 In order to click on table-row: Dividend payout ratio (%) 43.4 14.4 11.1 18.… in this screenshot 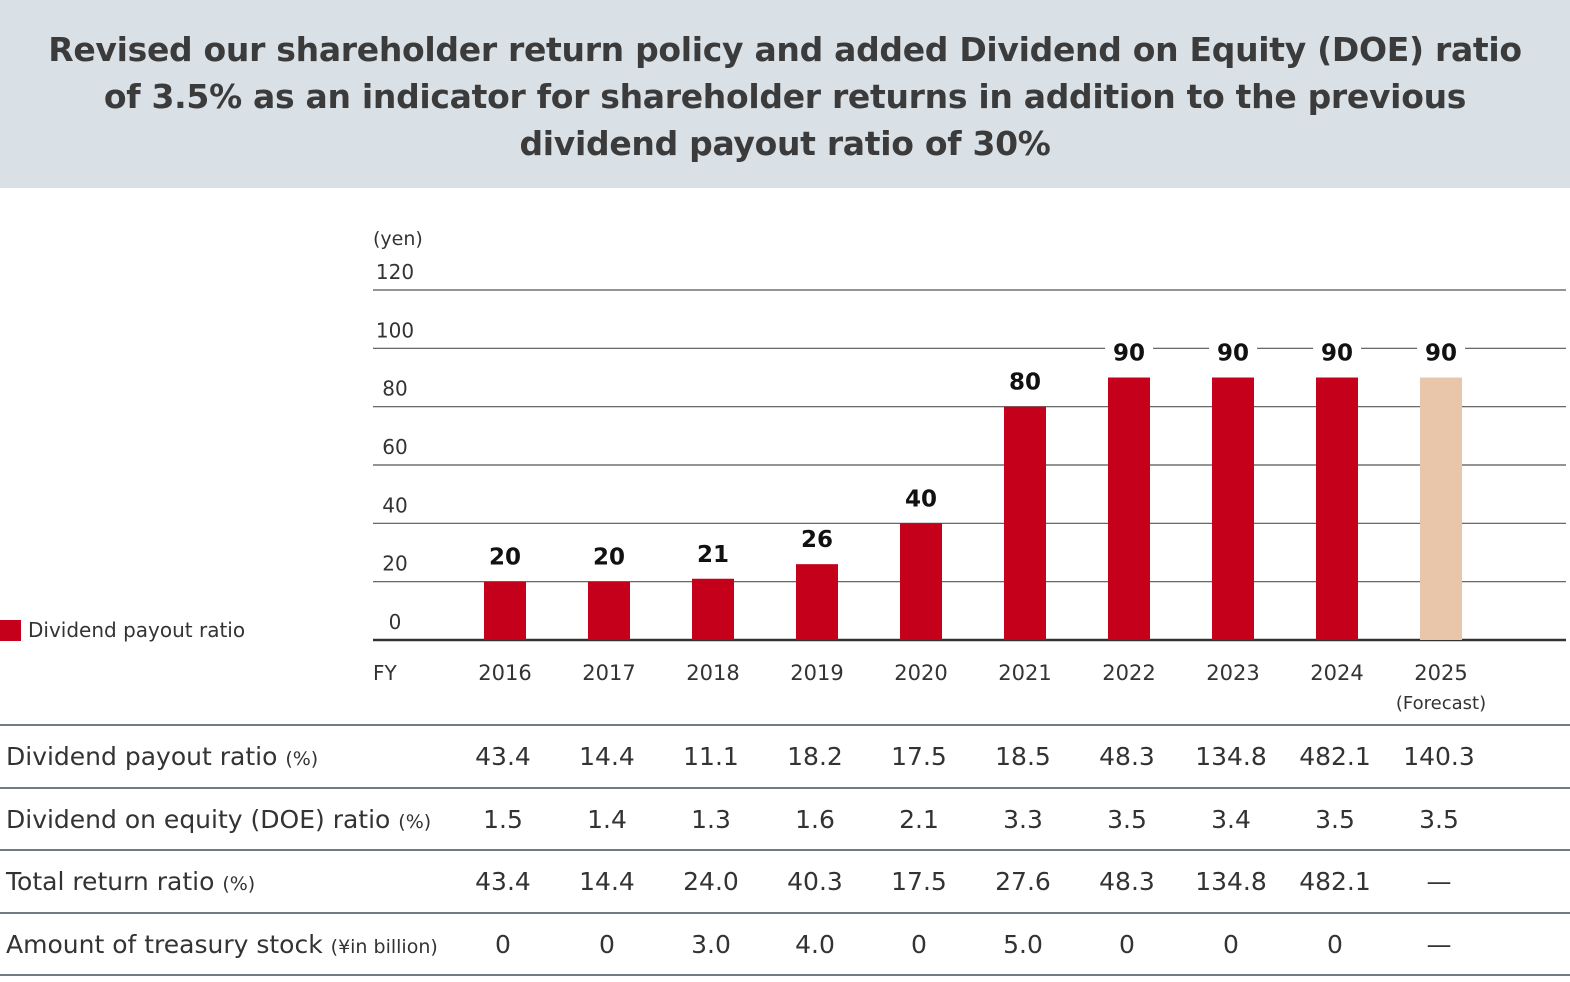, I will do `click(785, 756)`.